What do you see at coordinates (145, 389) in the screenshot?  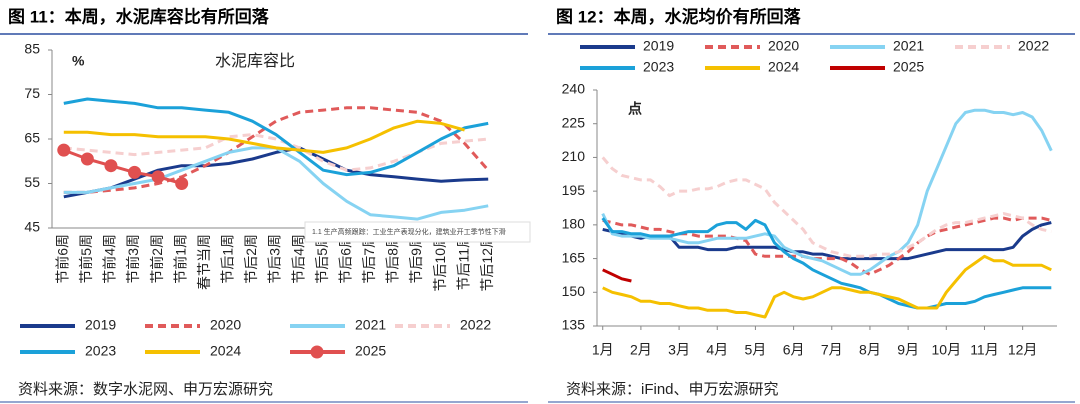 I see `source-note: 资料来源：数字水泥网、申万宏源研究` at bounding box center [145, 389].